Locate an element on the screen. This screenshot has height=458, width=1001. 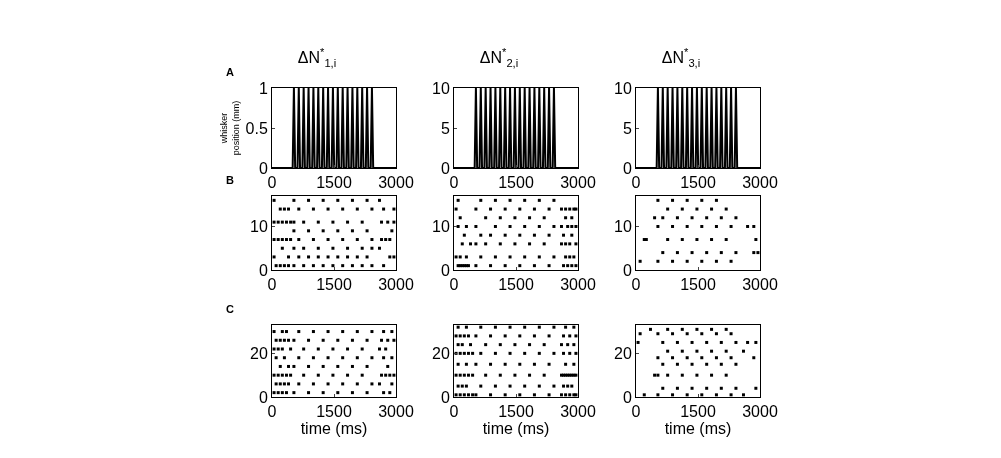
x-axis-title: time (ms) is located at coordinates (516, 429).